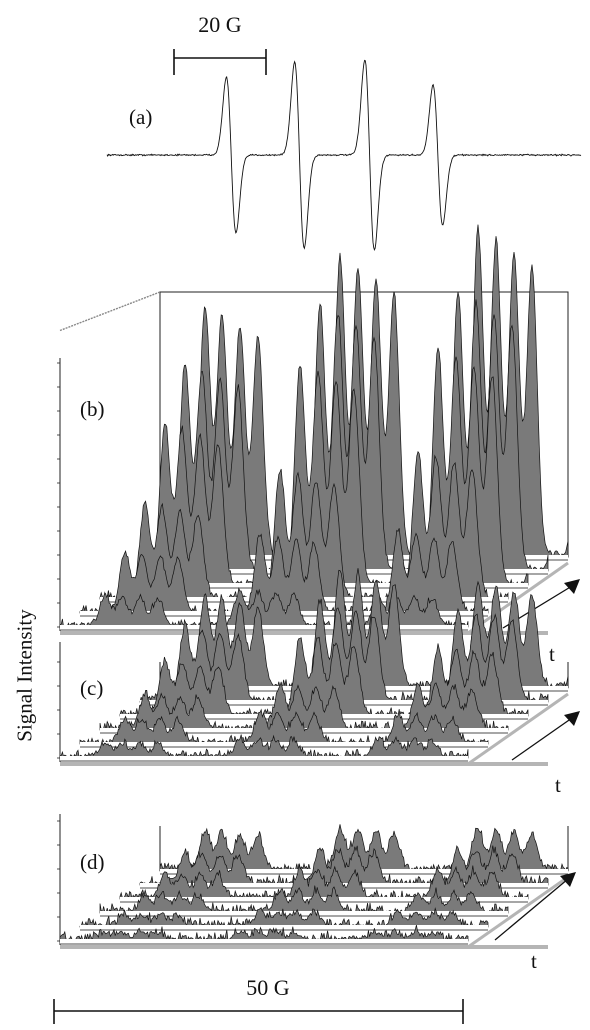 Image resolution: width=590 pixels, height=1030 pixels. What do you see at coordinates (268, 987) in the screenshot?
I see `scale-bar-bottom-label: 50 G` at bounding box center [268, 987].